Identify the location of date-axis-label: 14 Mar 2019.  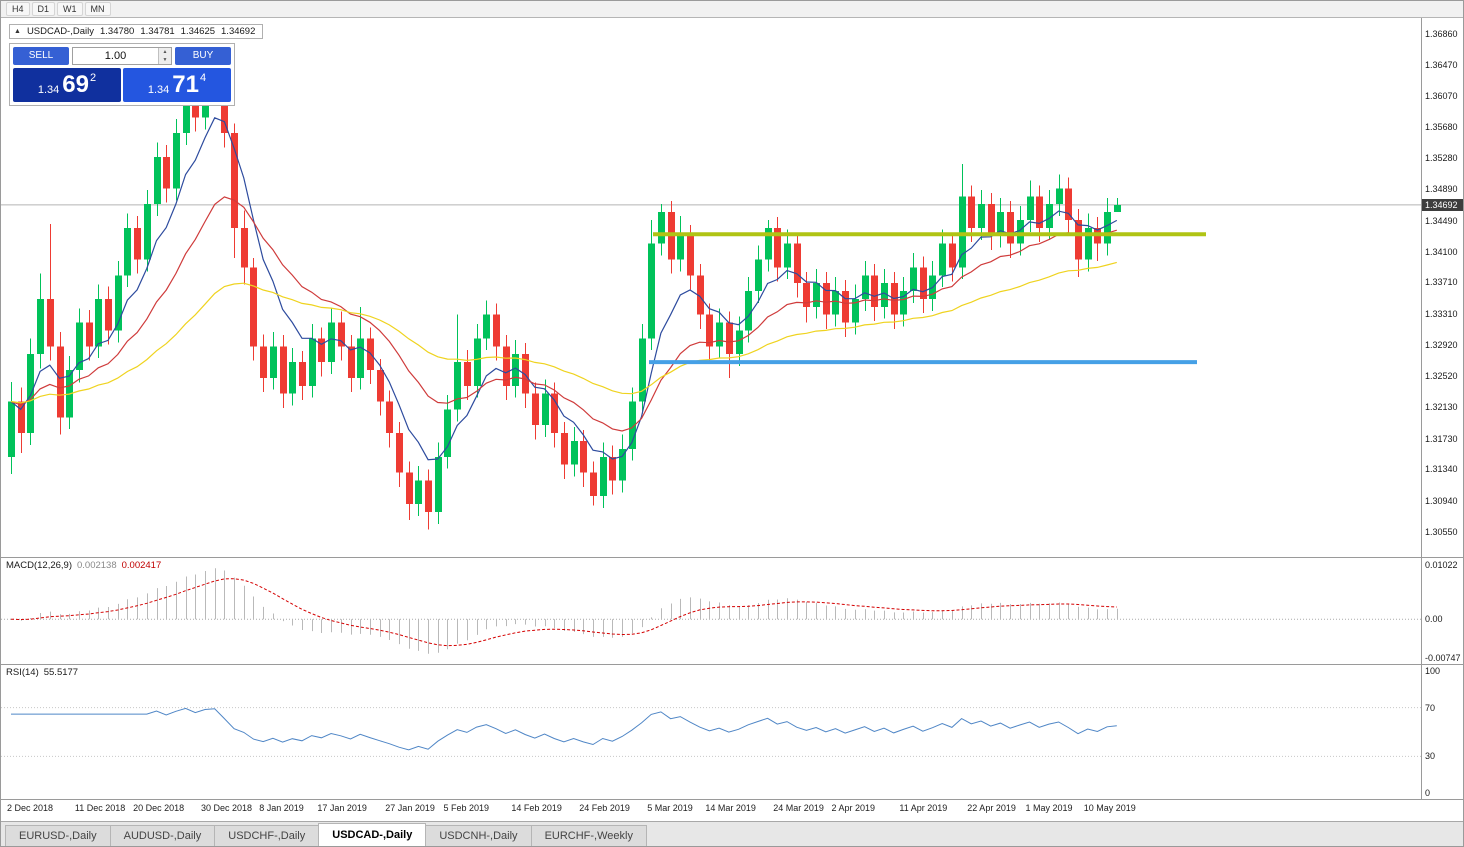
(730, 808).